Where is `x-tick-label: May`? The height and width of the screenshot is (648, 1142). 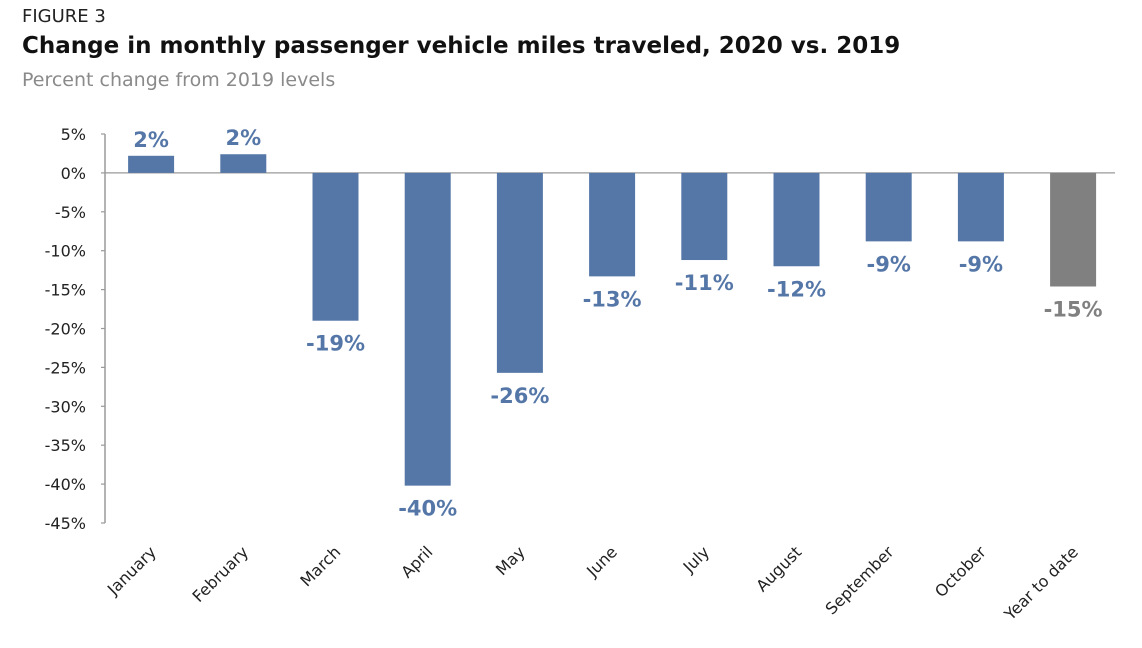
x-tick-label: May is located at coordinates (510, 560).